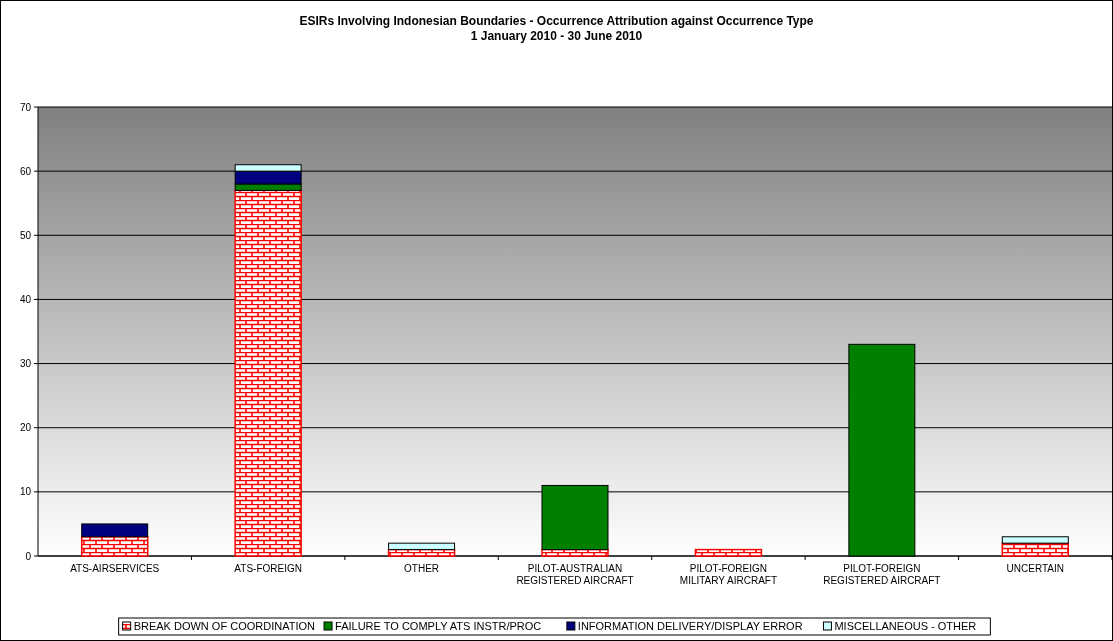 This screenshot has height=641, width=1113. I want to click on x-tick-label: PILOT-AUSTRALIAN REGISTERED AIRCRAFT, so click(575, 574).